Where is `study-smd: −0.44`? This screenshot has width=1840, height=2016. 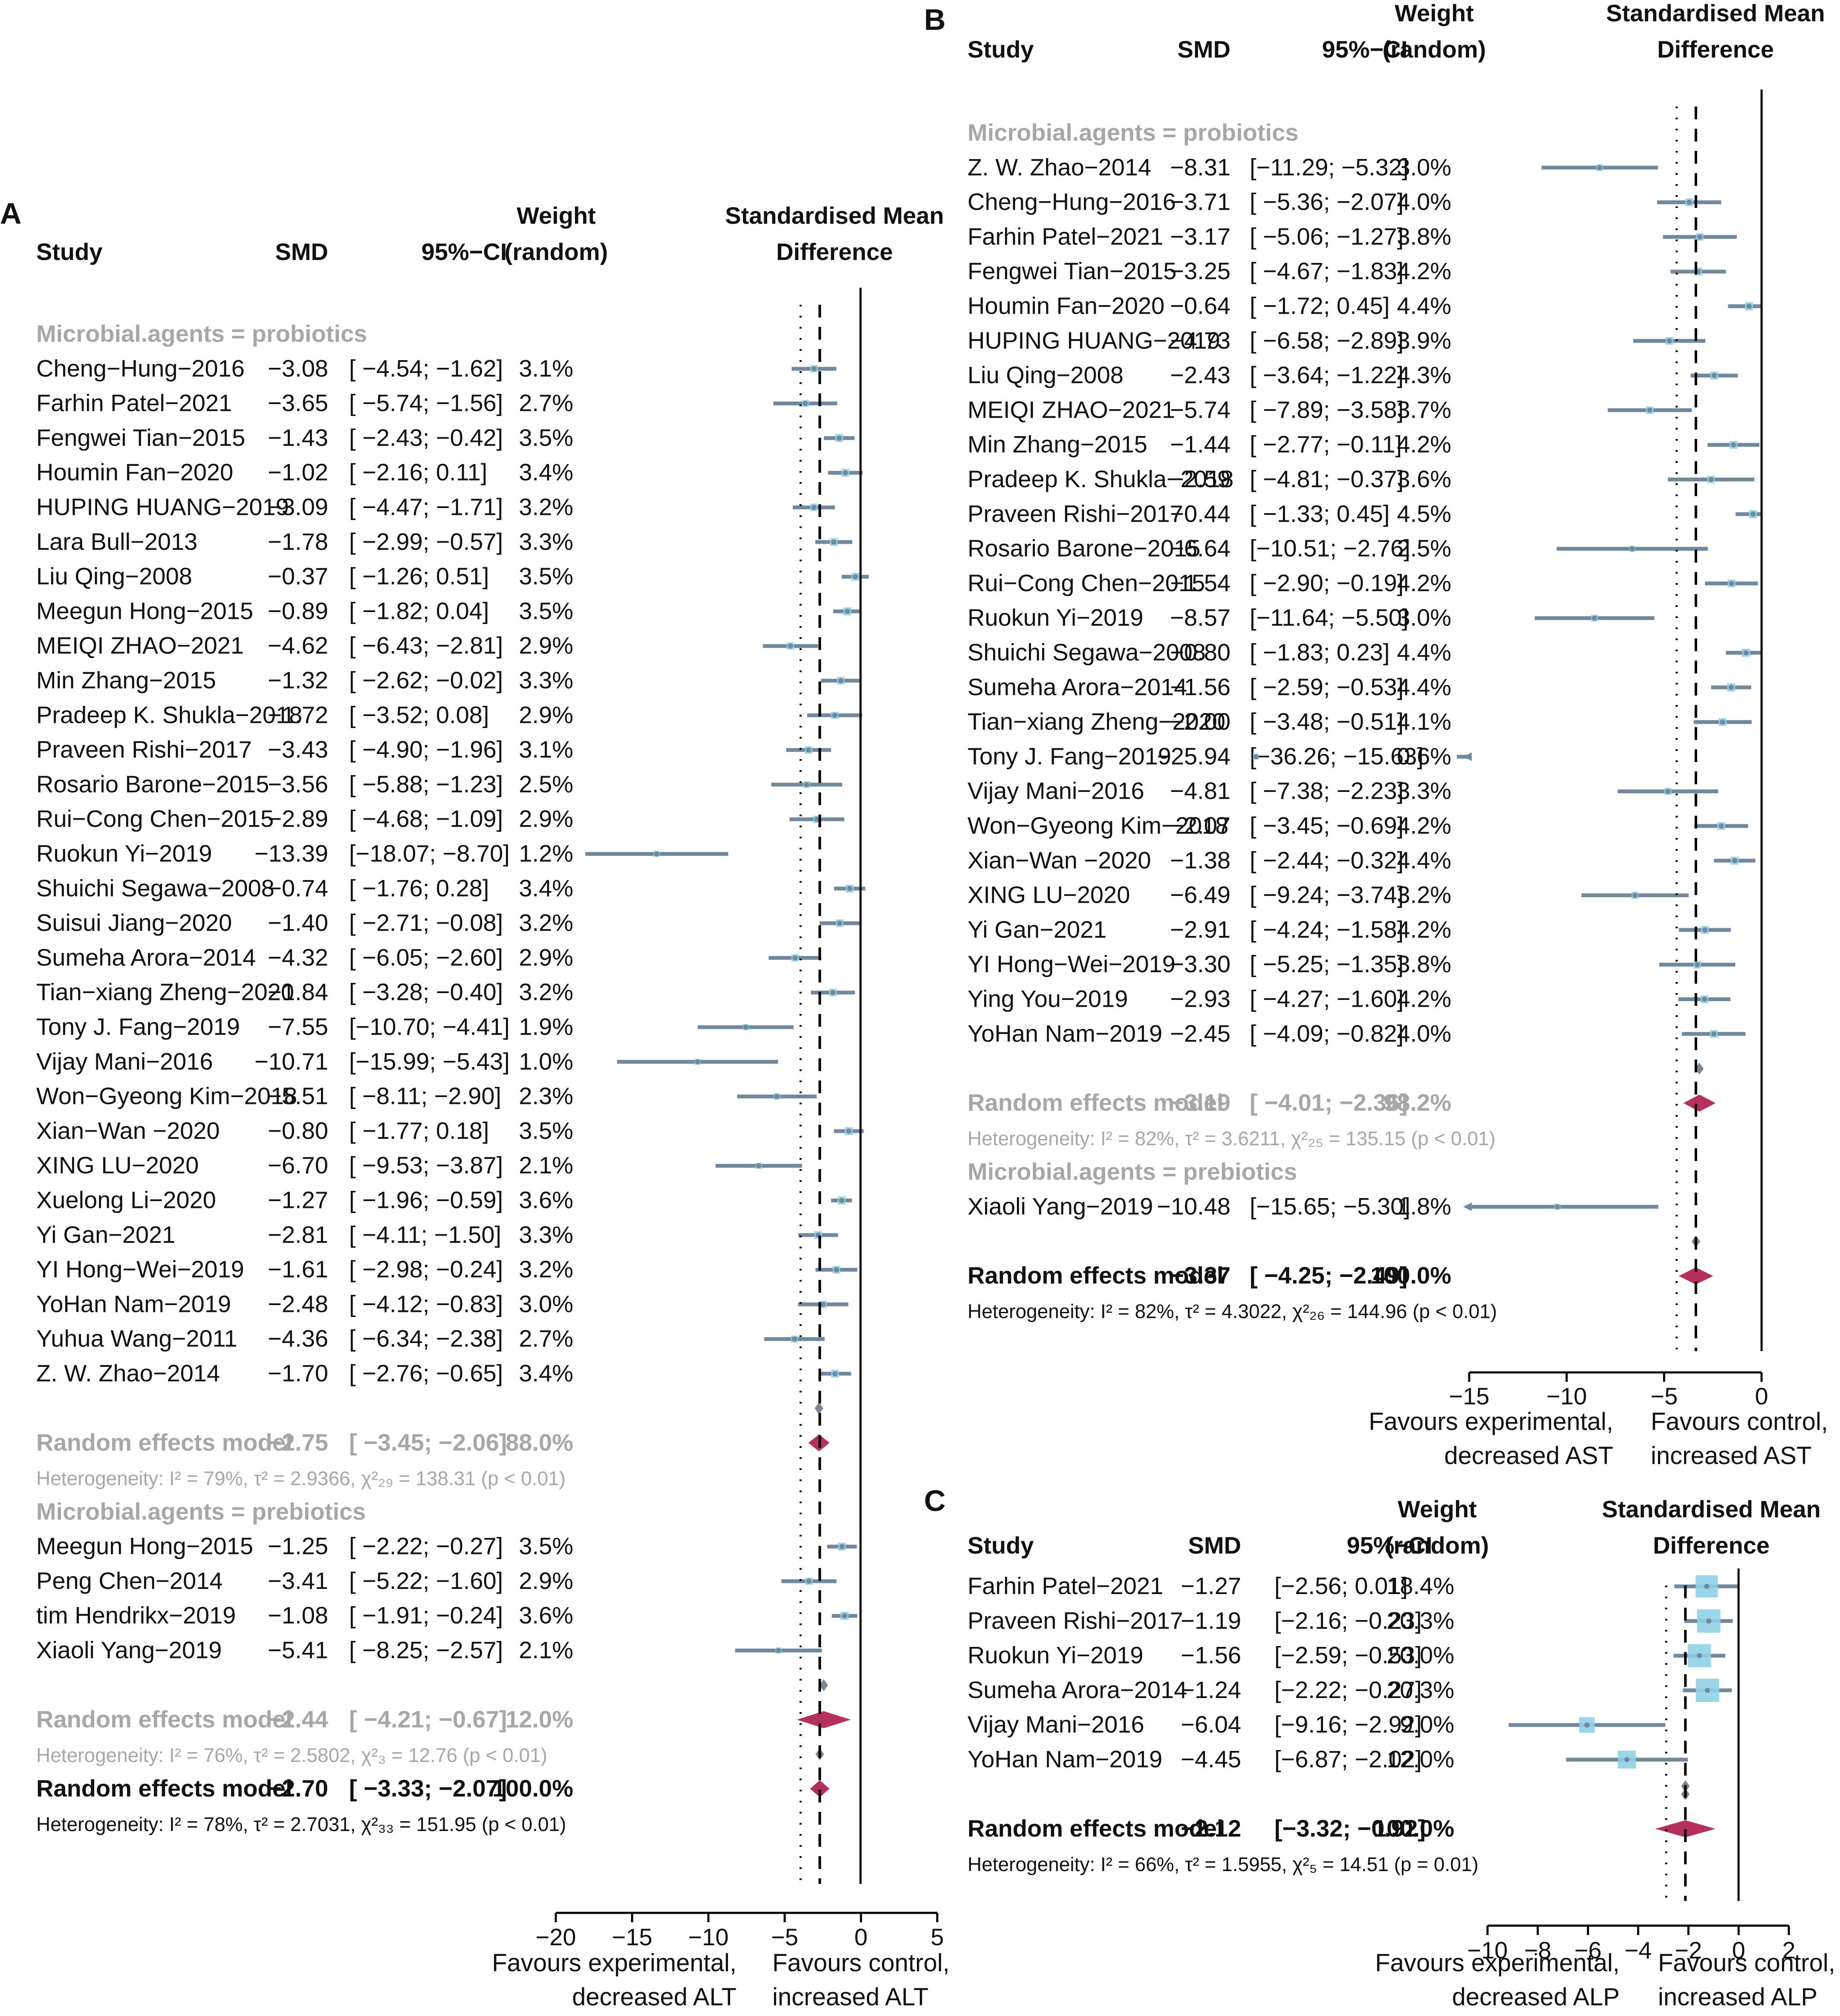
study-smd: −0.44 is located at coordinates (1200, 513).